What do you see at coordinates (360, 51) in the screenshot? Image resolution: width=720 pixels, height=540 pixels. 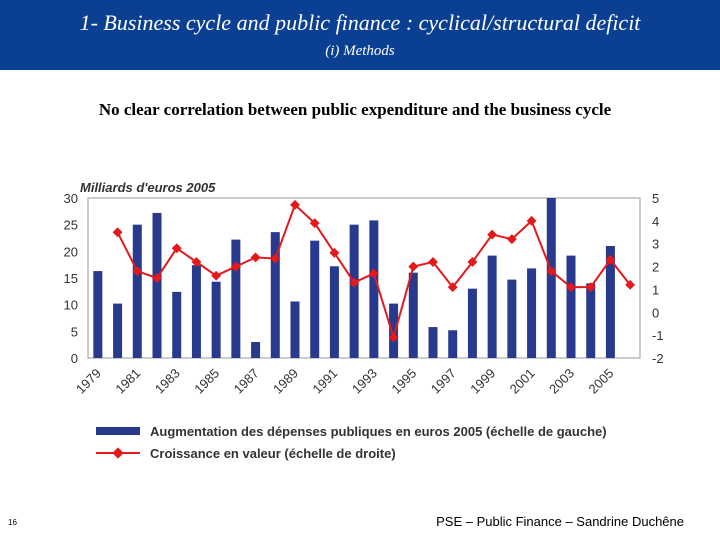 I see `slide-subtitle: (i) Methods` at bounding box center [360, 51].